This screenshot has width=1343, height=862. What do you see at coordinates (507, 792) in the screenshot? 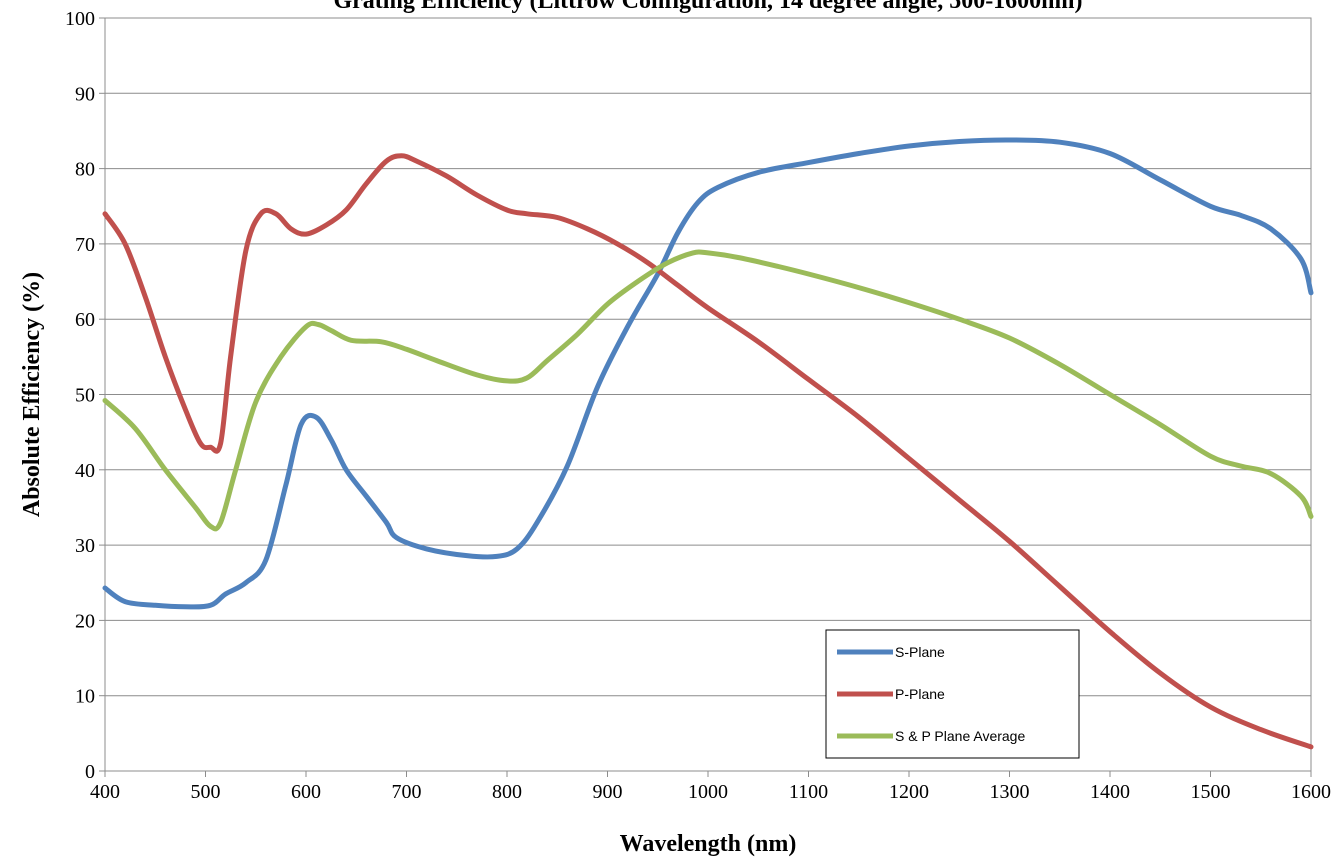
I see `x-tick-label: 800` at bounding box center [507, 792].